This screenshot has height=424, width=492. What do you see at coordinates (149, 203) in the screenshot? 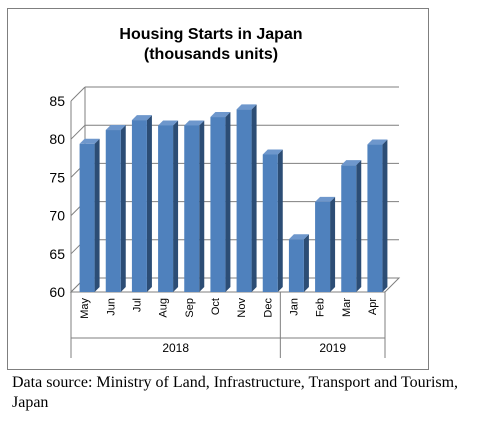
I see `bar-side-Jul` at bounding box center [149, 203].